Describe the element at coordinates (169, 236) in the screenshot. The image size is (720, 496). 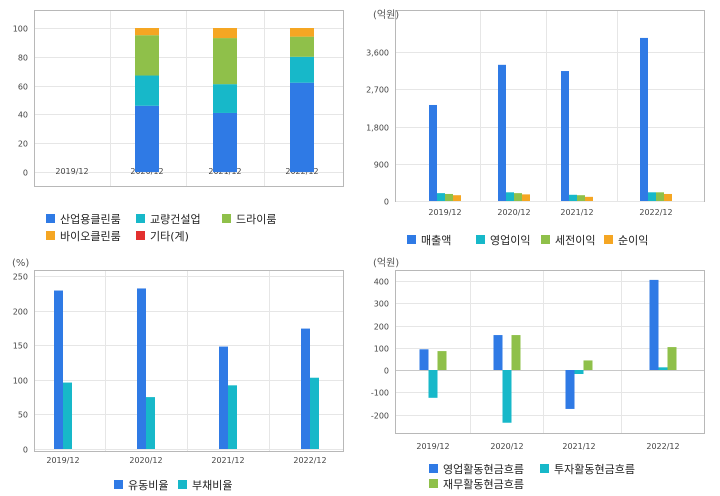
I see `legend-label: 기타(계)` at that location.